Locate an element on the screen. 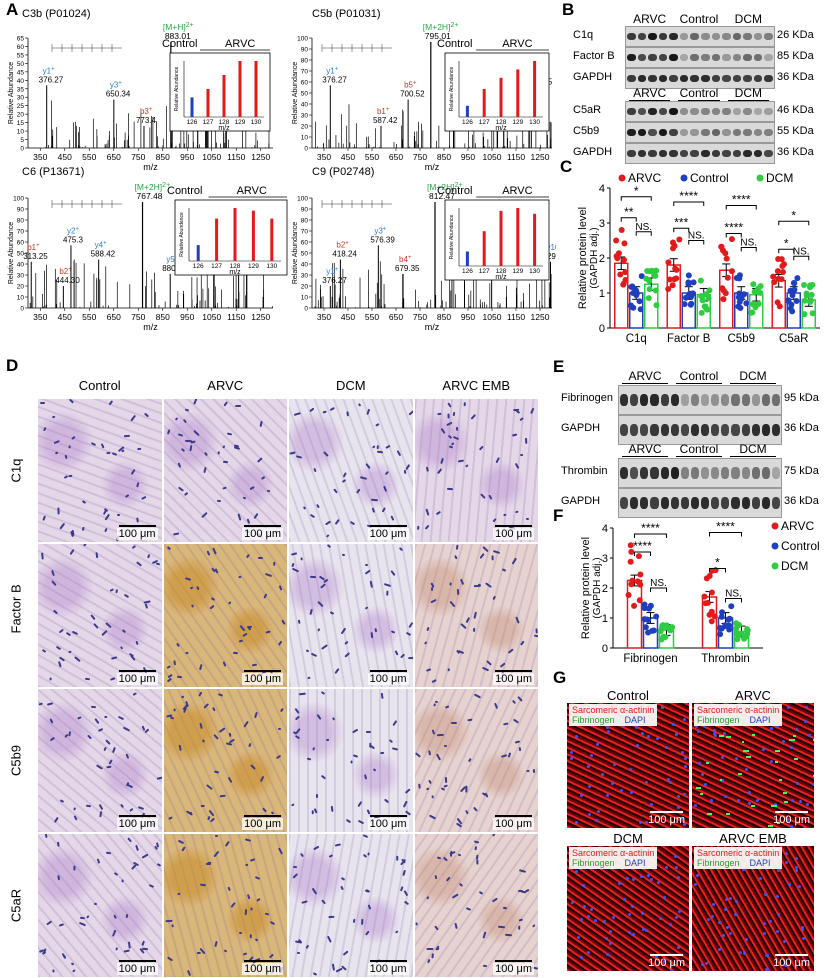 This screenshot has width=825, height=978. x-tick-label: 450 is located at coordinates (348, 157).